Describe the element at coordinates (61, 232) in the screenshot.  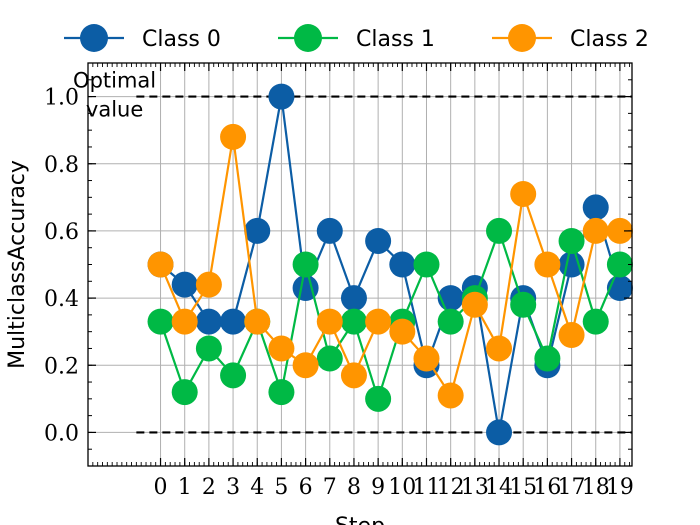
I see `y-tick-label: 0.6` at that location.